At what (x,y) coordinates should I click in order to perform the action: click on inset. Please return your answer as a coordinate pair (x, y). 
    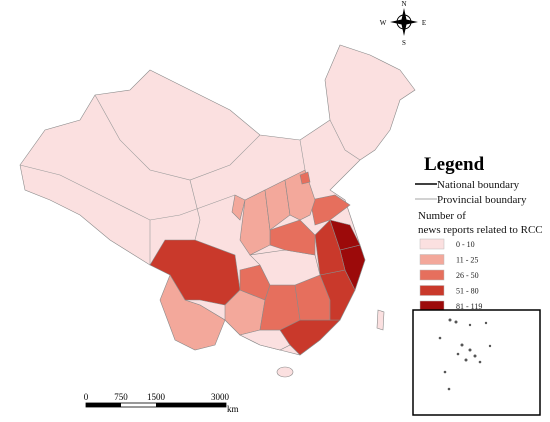
    Looking at the image, I should click on (476, 362).